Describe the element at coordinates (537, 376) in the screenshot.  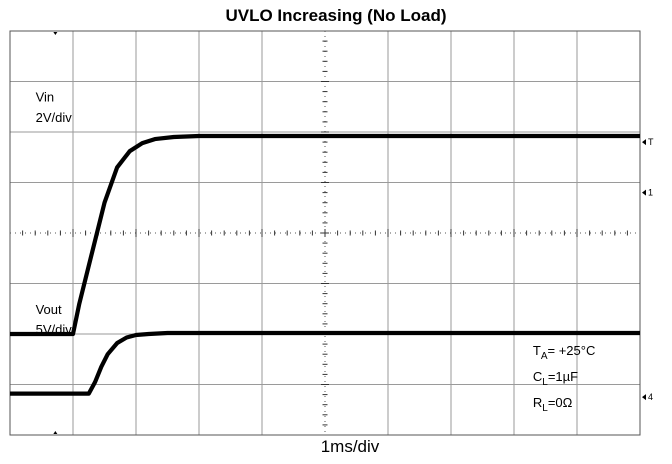
I see `condition-symbol: C` at that location.